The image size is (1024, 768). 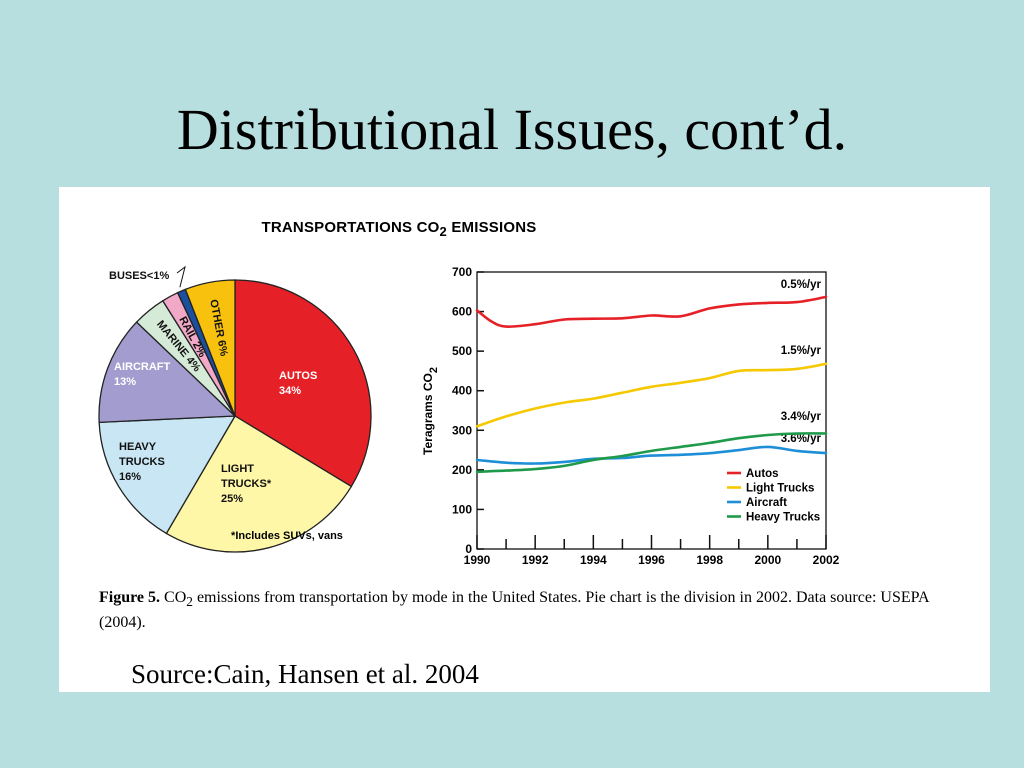 What do you see at coordinates (130, 597) in the screenshot?
I see `caption-label: Figure 5.` at bounding box center [130, 597].